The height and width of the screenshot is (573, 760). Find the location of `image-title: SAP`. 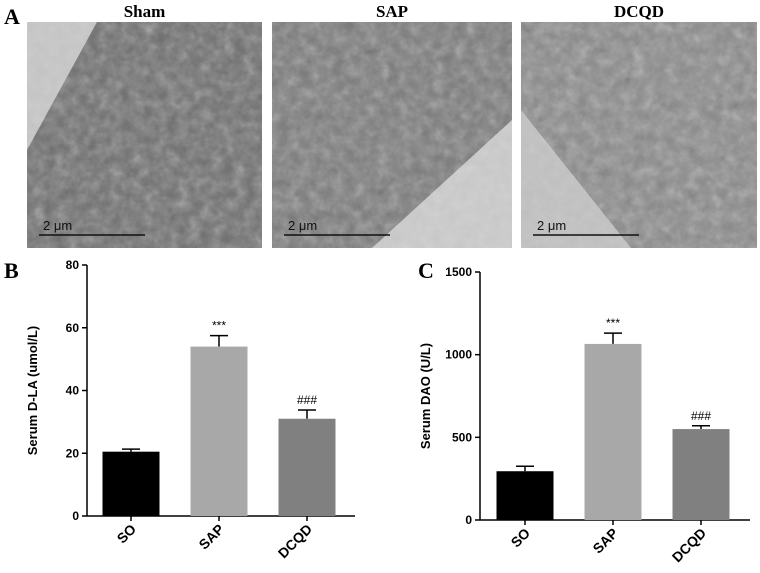

image-title: SAP is located at coordinates (392, 11).